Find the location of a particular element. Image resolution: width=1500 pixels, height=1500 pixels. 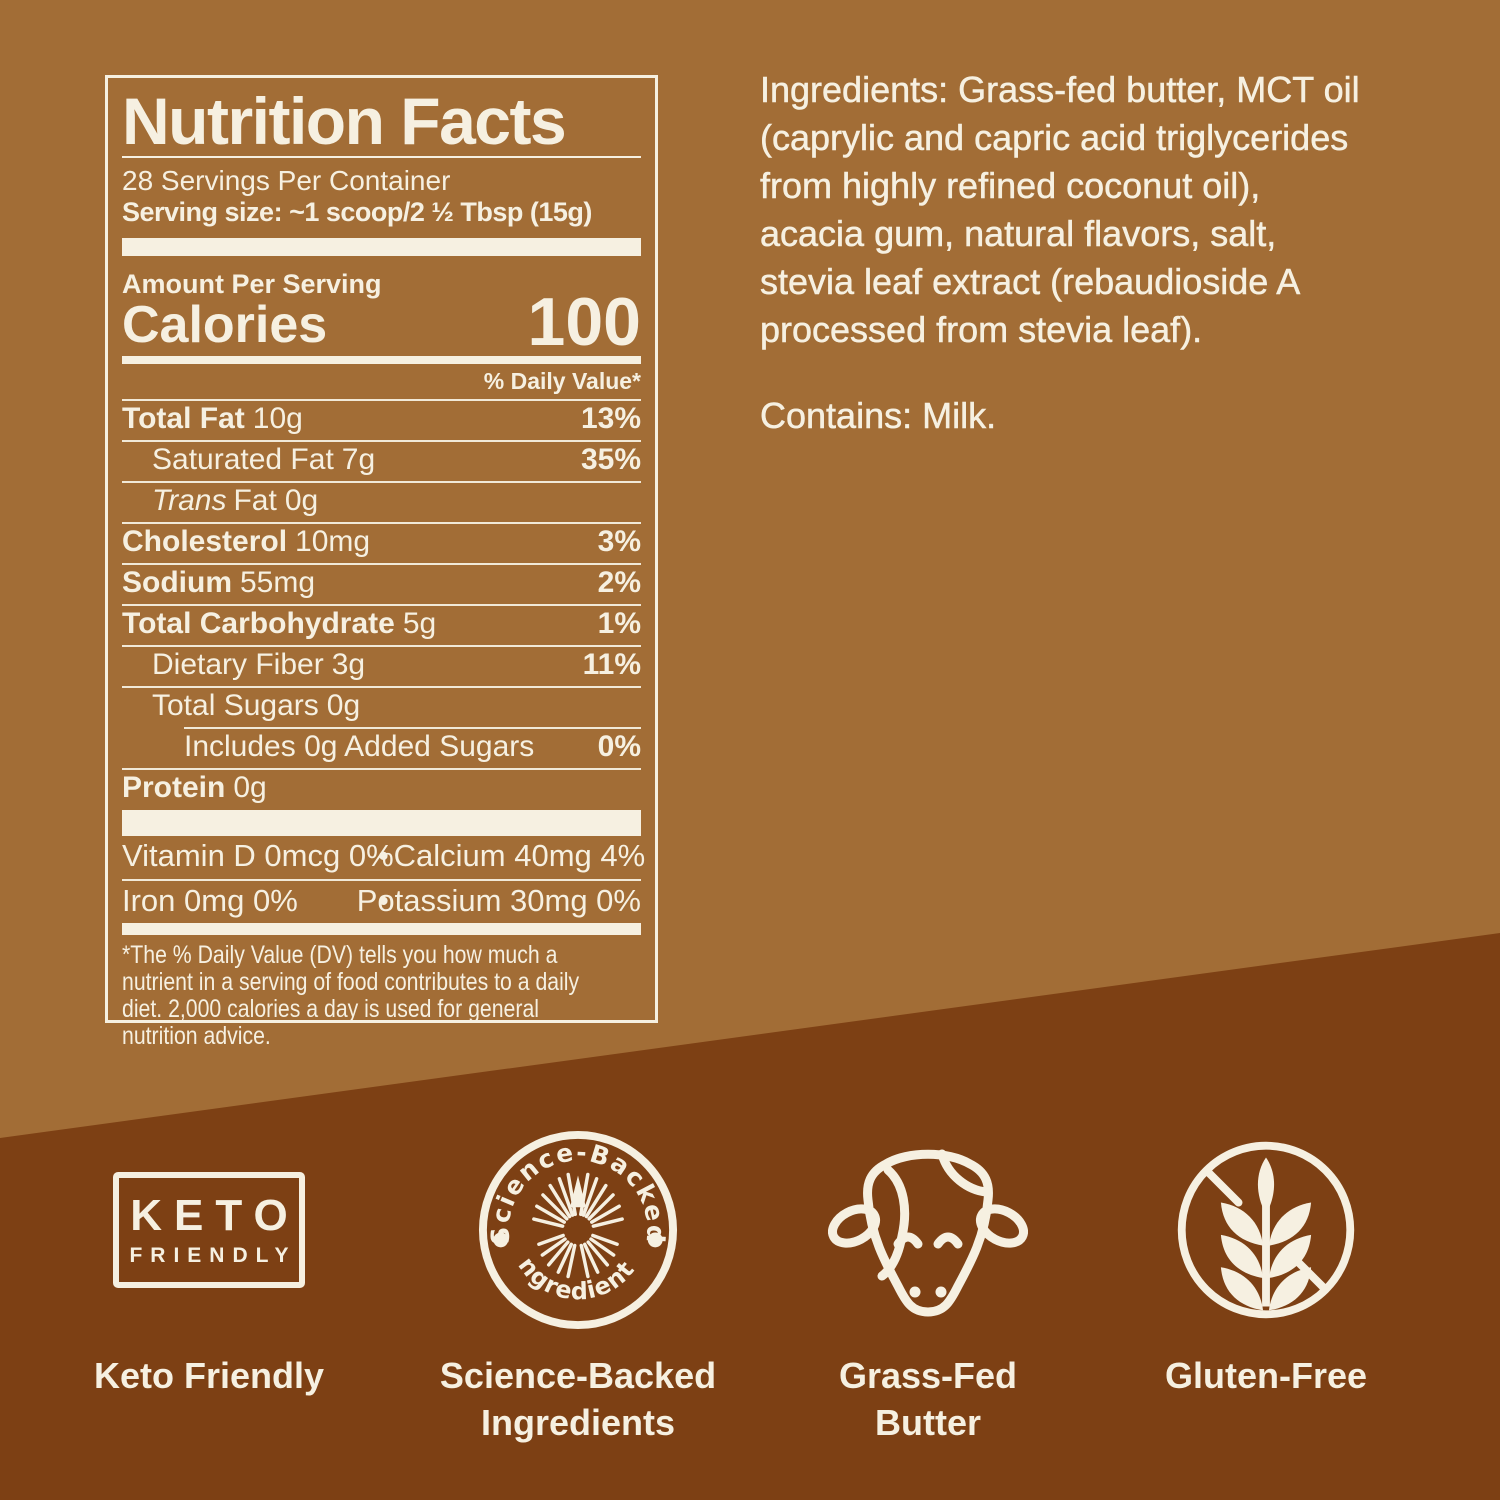

calories-value: 100 is located at coordinates (584, 322).